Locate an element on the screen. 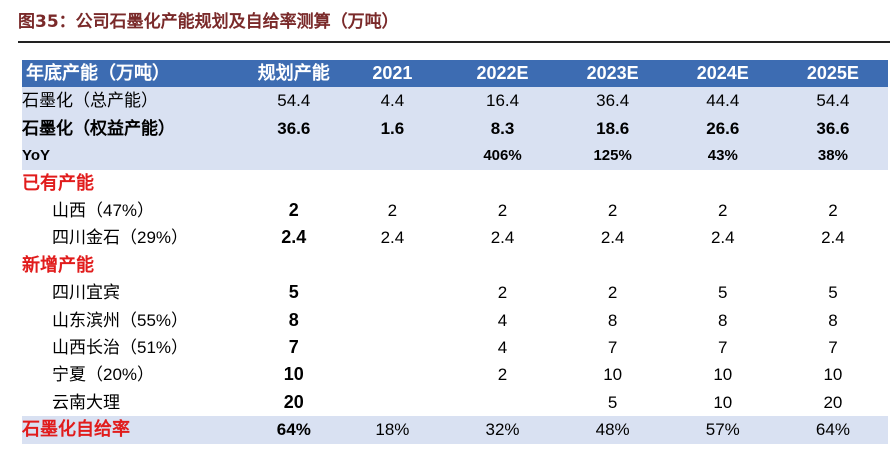 Image resolution: width=892 pixels, height=455 pixels. table-cell: 44.4 is located at coordinates (722, 101).